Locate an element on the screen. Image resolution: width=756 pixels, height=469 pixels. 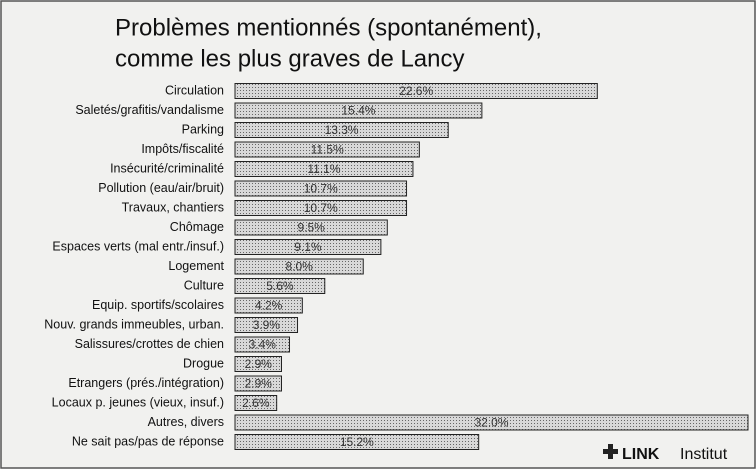
value-label: 15.4% is located at coordinates (358, 111).